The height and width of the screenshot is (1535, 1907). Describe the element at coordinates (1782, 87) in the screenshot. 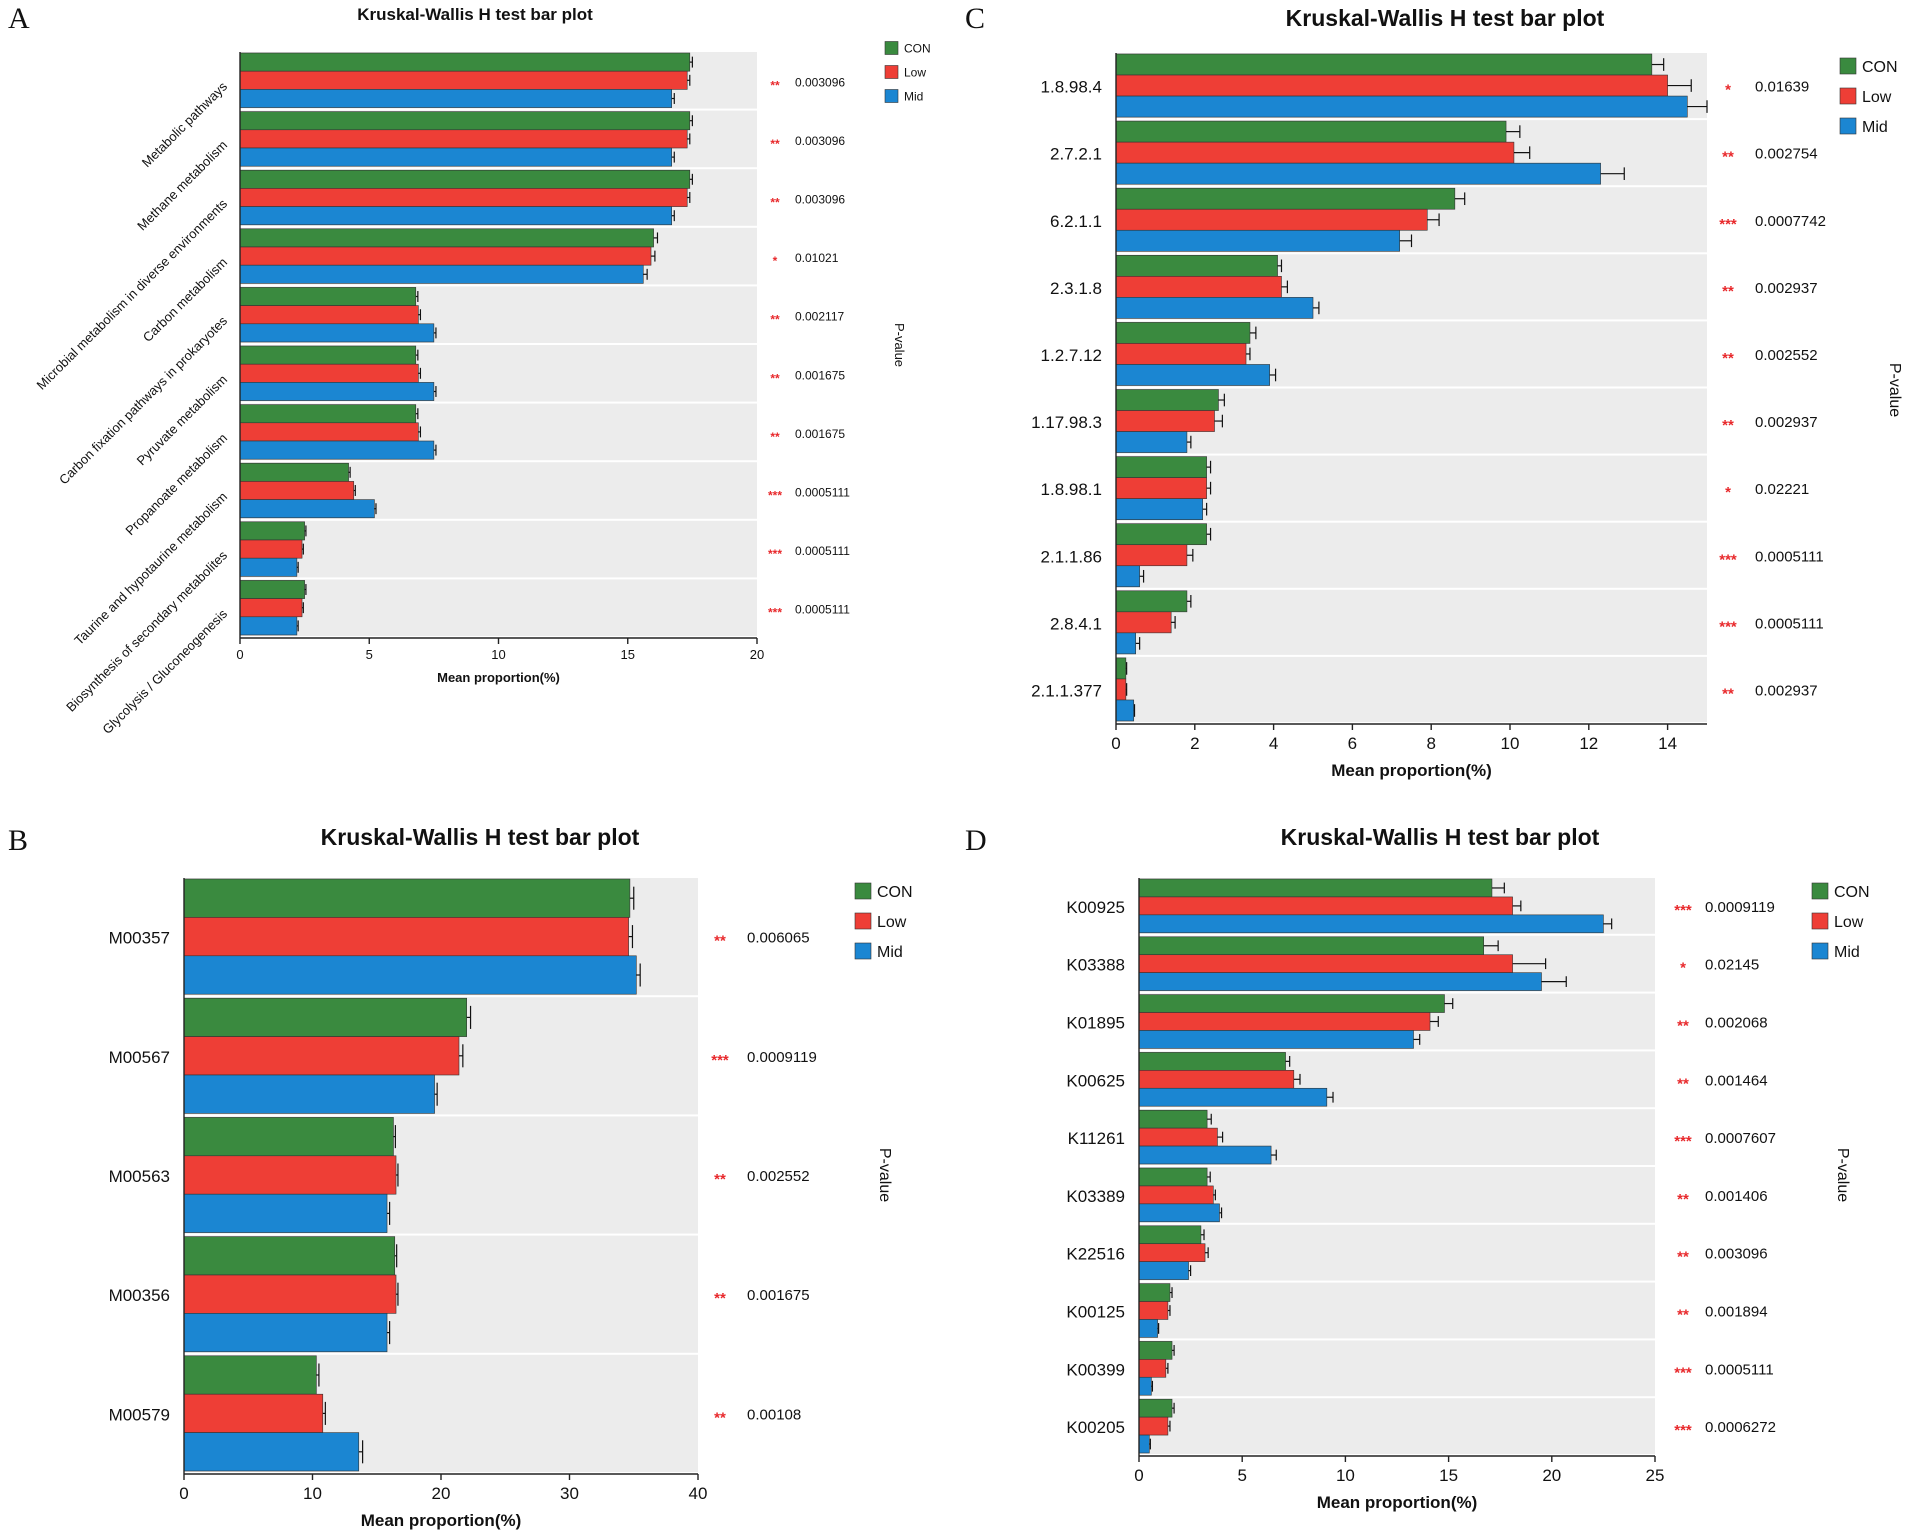

I see `p-value: 0.01639` at that location.